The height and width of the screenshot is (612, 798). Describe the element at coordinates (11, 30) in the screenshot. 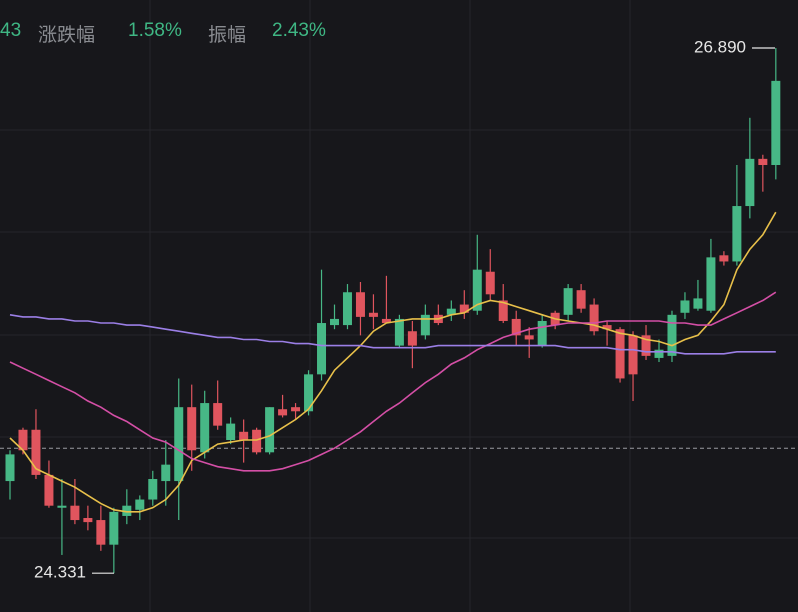

I see `header-value: 43` at that location.